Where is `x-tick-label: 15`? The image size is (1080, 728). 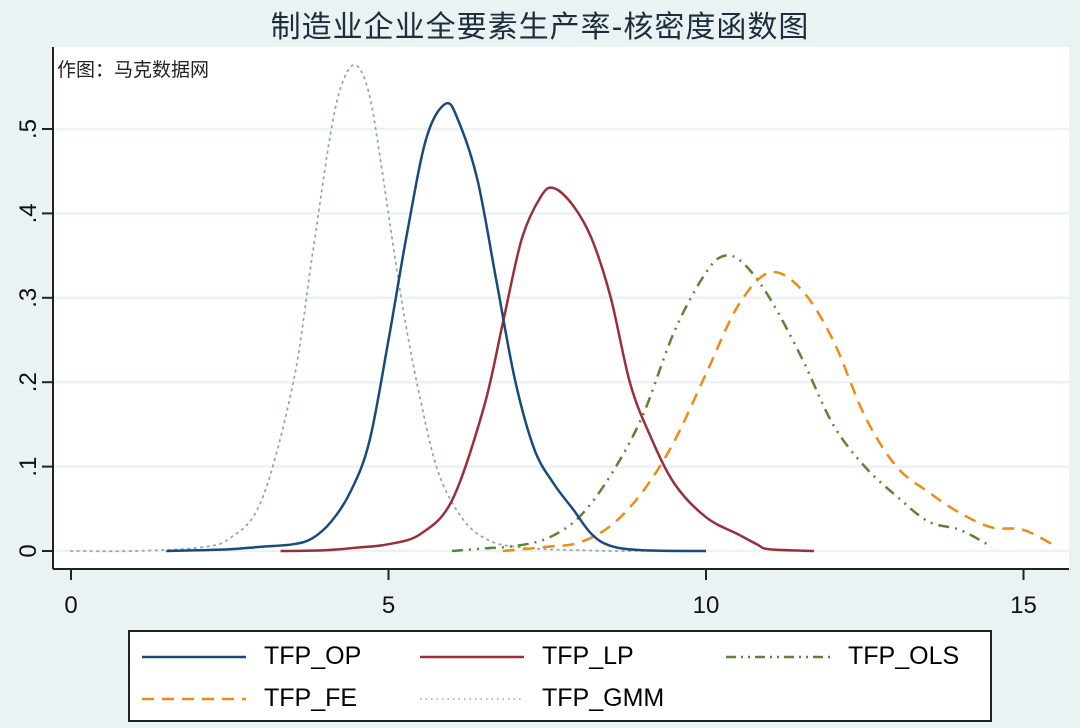
x-tick-label: 15 is located at coordinates (1023, 605).